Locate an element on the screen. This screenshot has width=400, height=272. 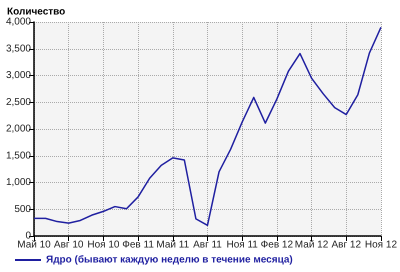
x-tick-label: Ноя 12 is located at coordinates (381, 245).